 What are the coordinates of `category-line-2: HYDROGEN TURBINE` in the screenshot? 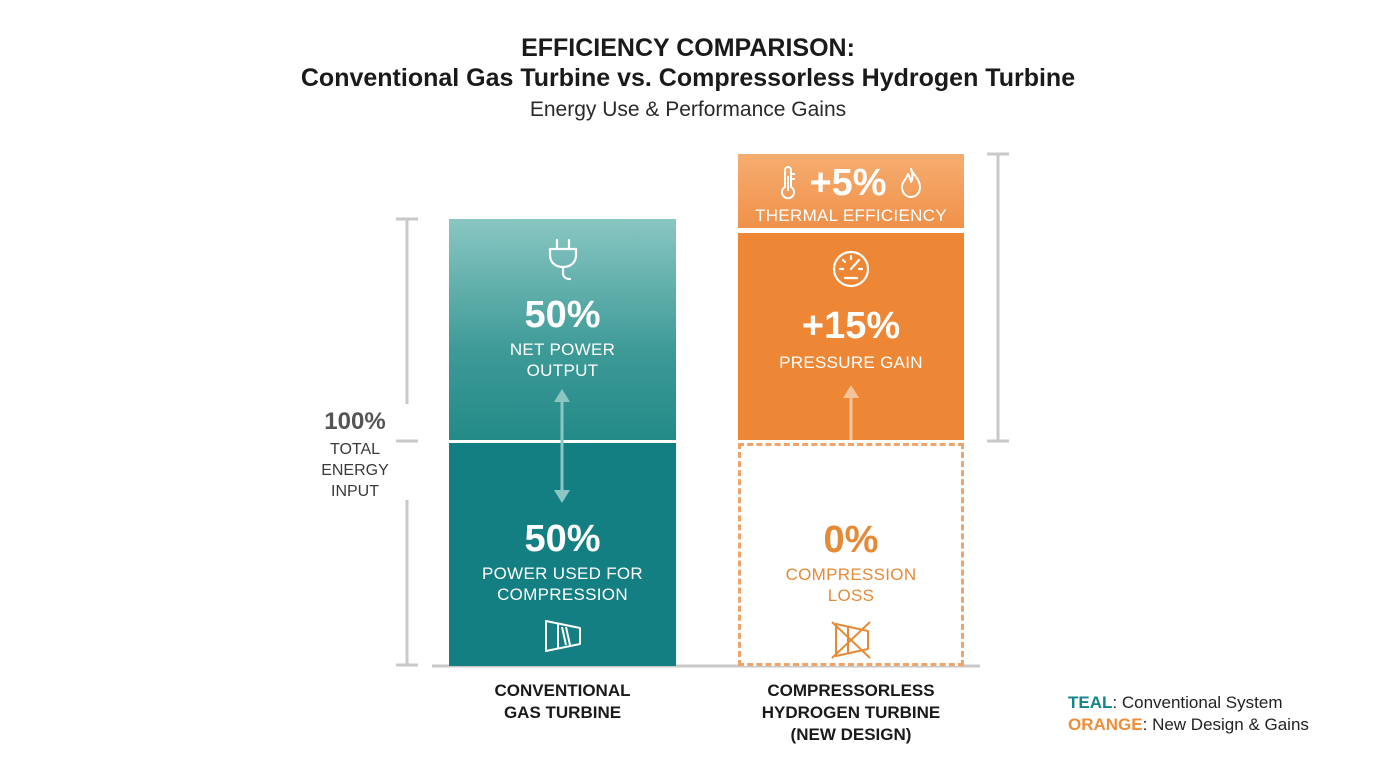 It's located at (851, 712).